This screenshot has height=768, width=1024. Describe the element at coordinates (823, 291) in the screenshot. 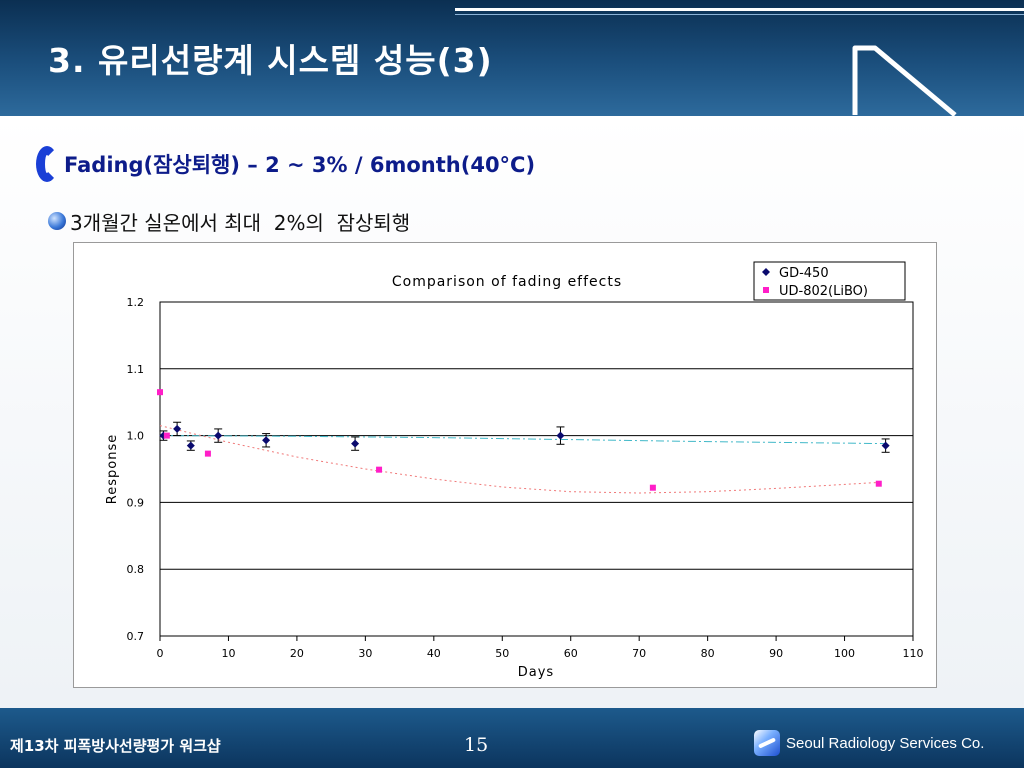

I see `legend-label: UD-802(LiBO)` at that location.